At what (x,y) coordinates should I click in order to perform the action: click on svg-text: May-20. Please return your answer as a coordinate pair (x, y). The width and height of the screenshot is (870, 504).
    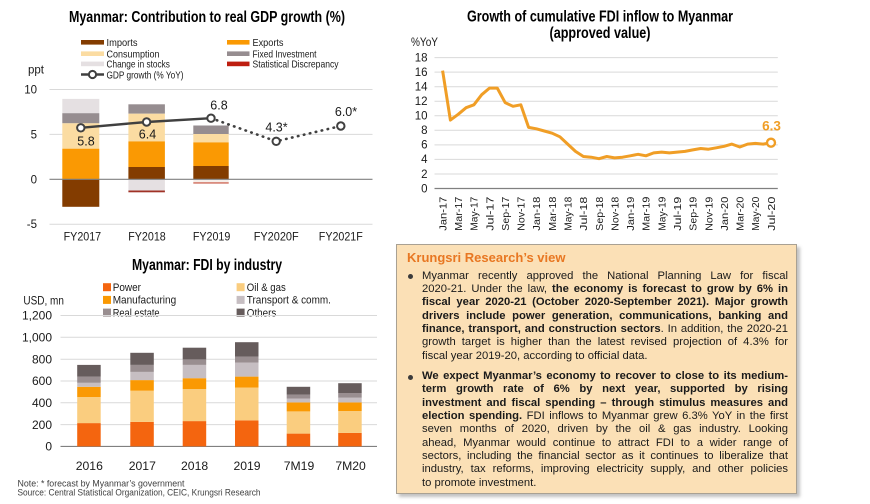
    Looking at the image, I should click on (756, 214).